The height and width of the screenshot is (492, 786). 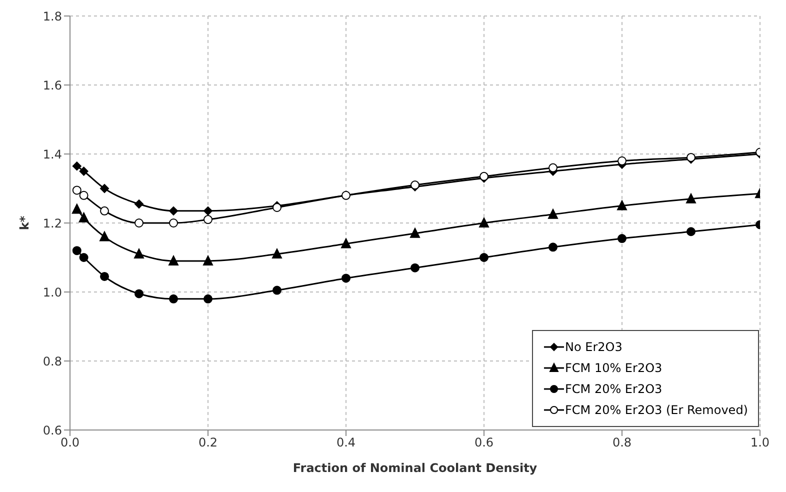 What do you see at coordinates (208, 443) in the screenshot?
I see `x-tick-label: 0.2` at bounding box center [208, 443].